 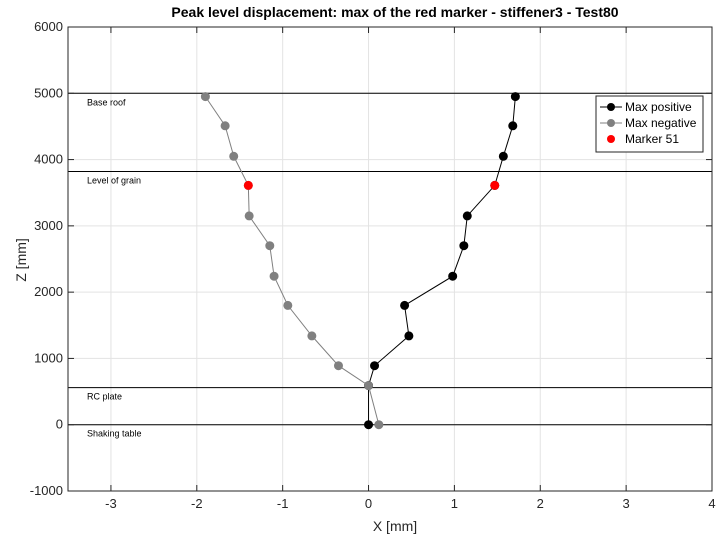 I want to click on y-tick-label: -1000, so click(x=46, y=490).